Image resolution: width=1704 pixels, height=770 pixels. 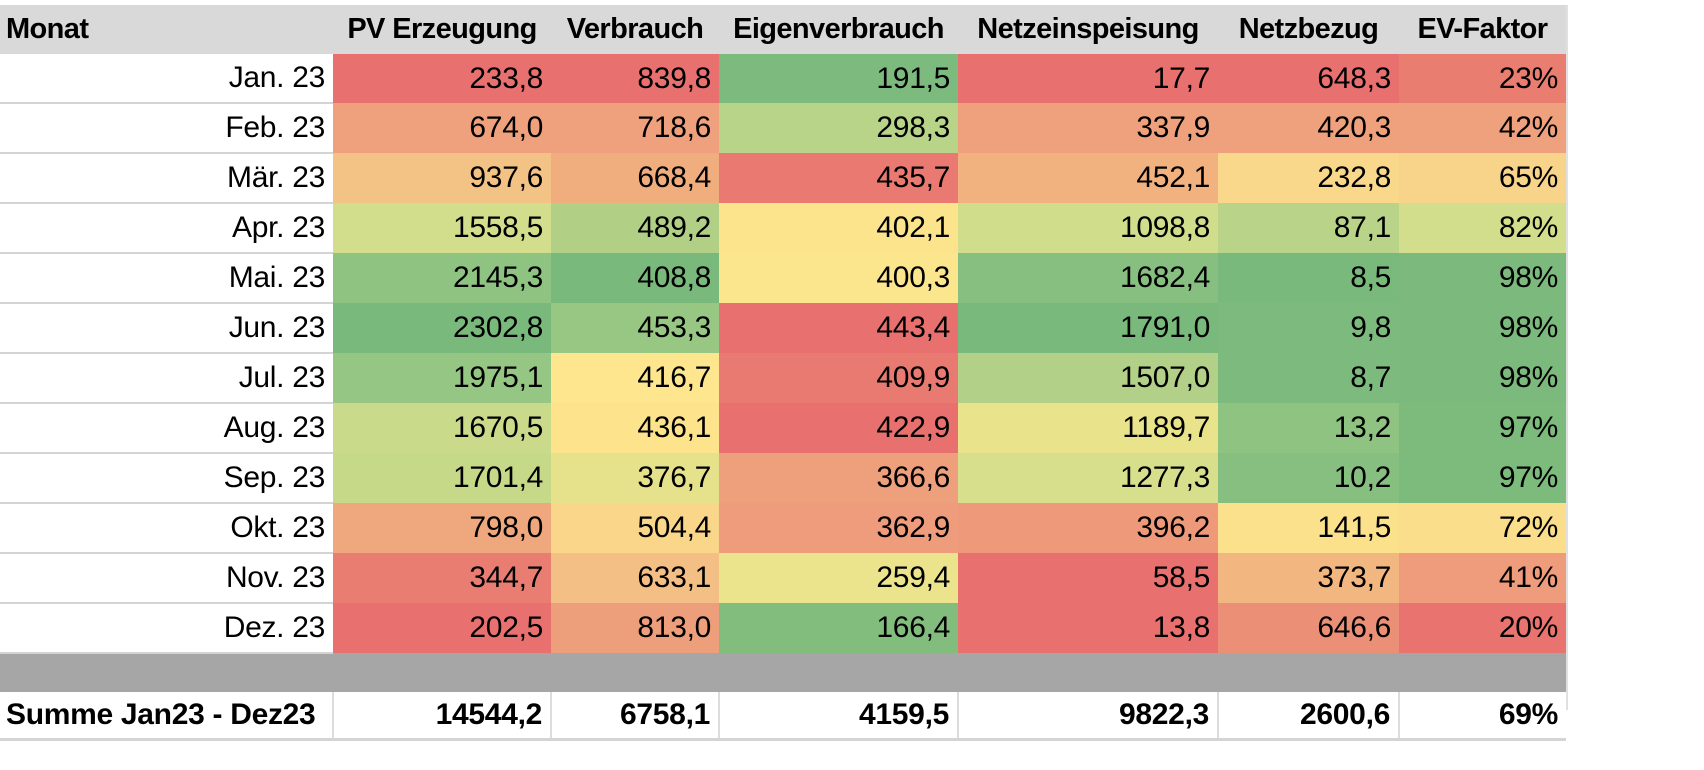 What do you see at coordinates (166, 528) in the screenshot?
I see `cell-monat: Okt. 23` at bounding box center [166, 528].